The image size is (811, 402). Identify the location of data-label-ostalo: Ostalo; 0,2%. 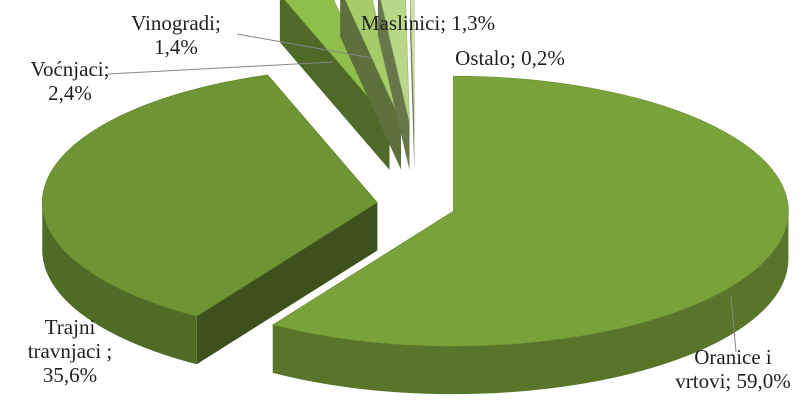
(510, 58).